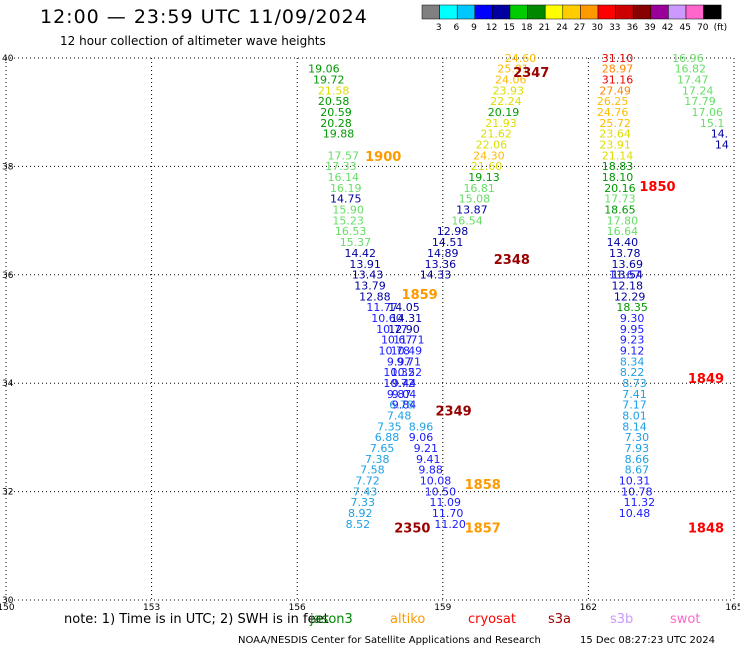 This screenshot has height=650, width=740. Describe the element at coordinates (647, 640) in the screenshot. I see `footer-timestamp: 15 Dec 08:27:23 UTC 2024` at that location.